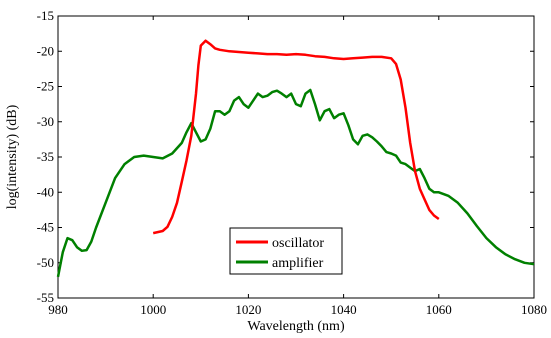 This screenshot has width=551, height=338. Describe the element at coordinates (534, 309) in the screenshot. I see `x-tick-label: 1080` at that location.